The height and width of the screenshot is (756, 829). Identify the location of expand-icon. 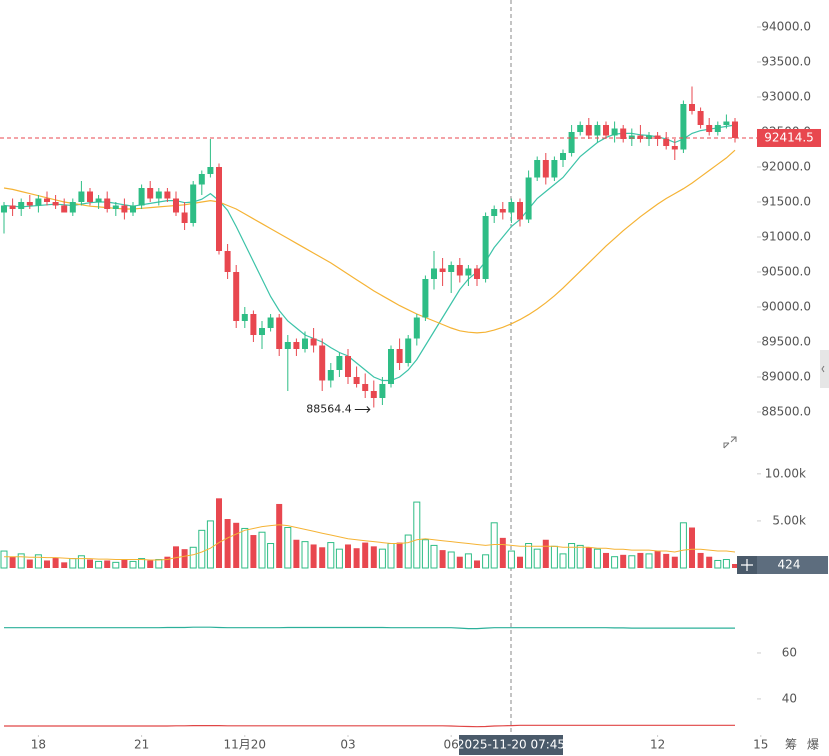
(730, 442).